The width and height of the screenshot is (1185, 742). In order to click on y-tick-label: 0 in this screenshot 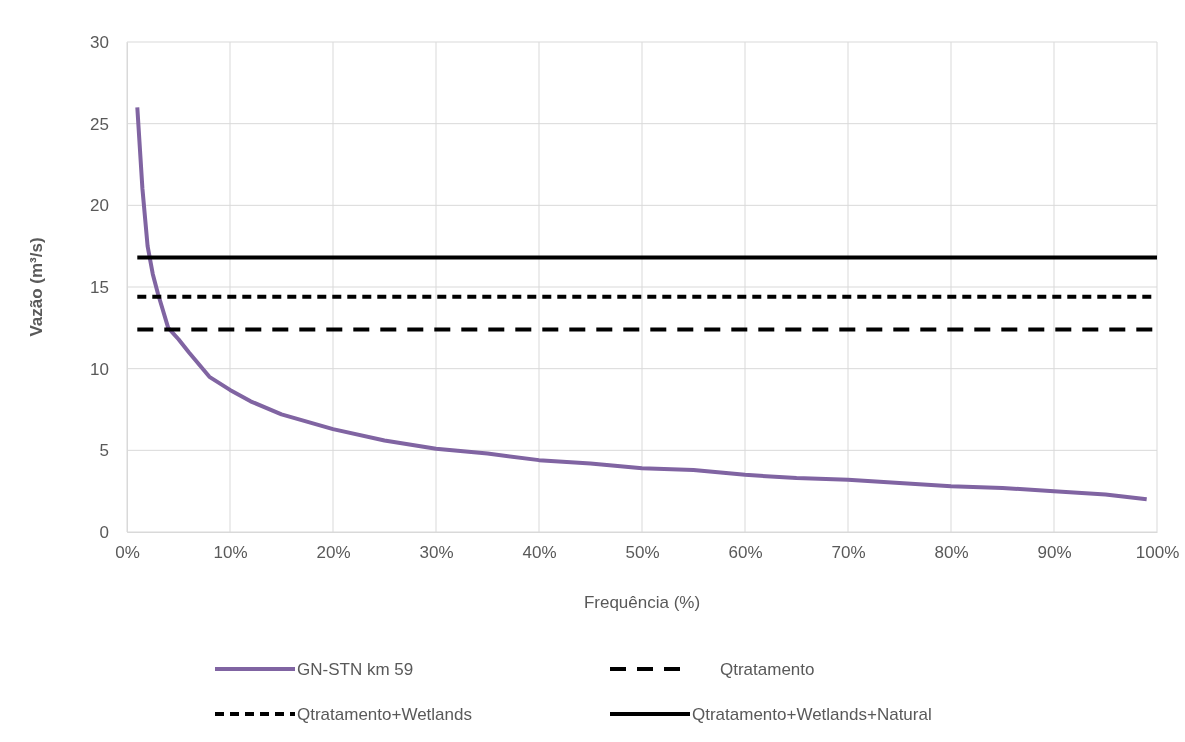, I will do `click(104, 532)`.